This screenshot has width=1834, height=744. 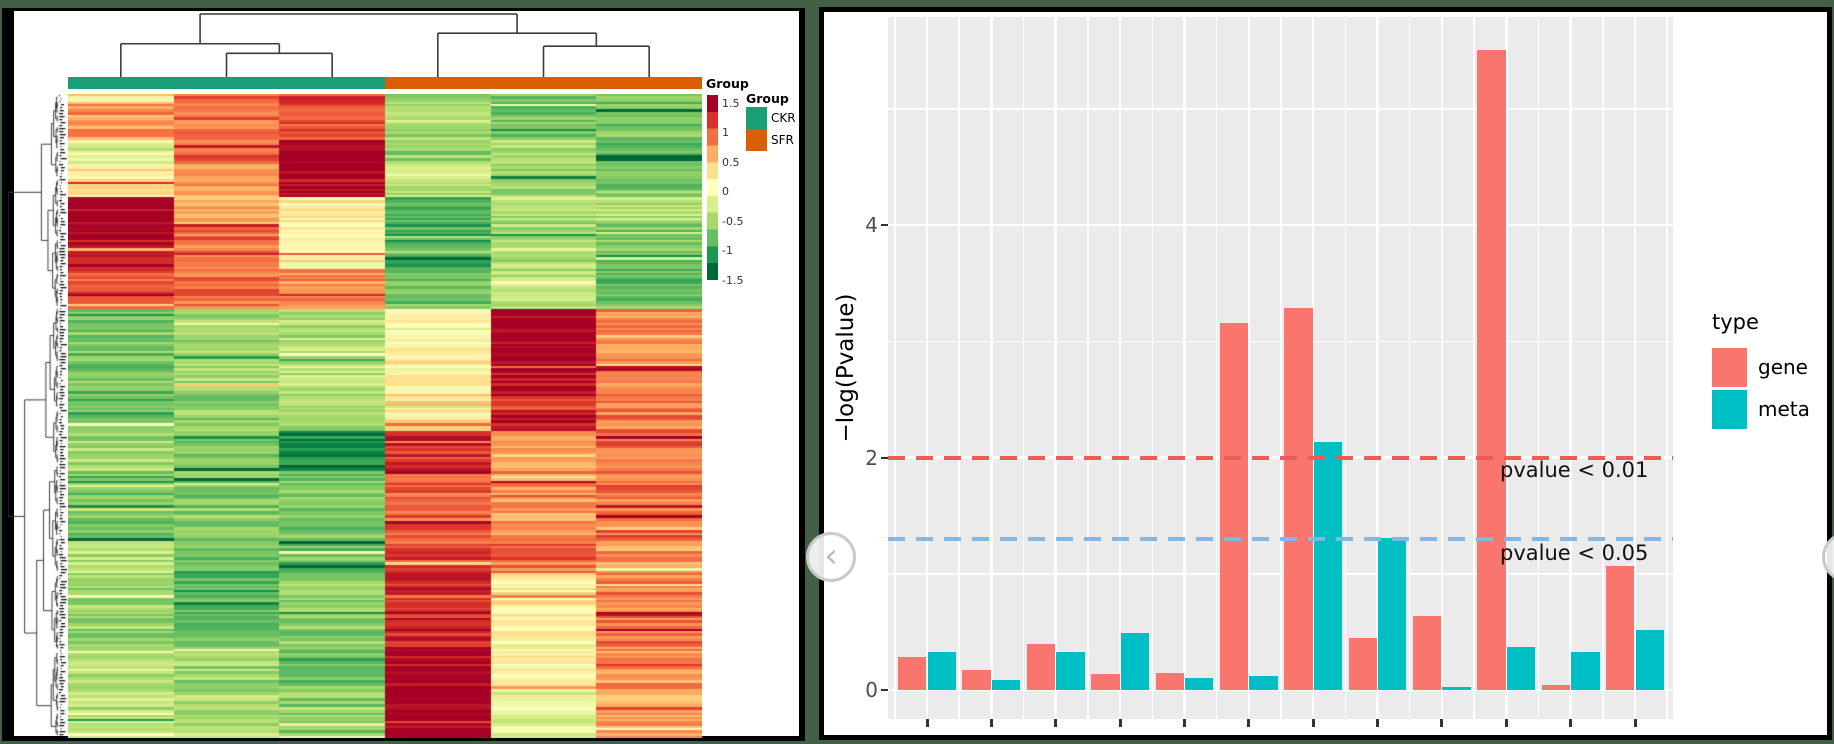 I want to click on column-dendrogram, so click(x=385, y=45).